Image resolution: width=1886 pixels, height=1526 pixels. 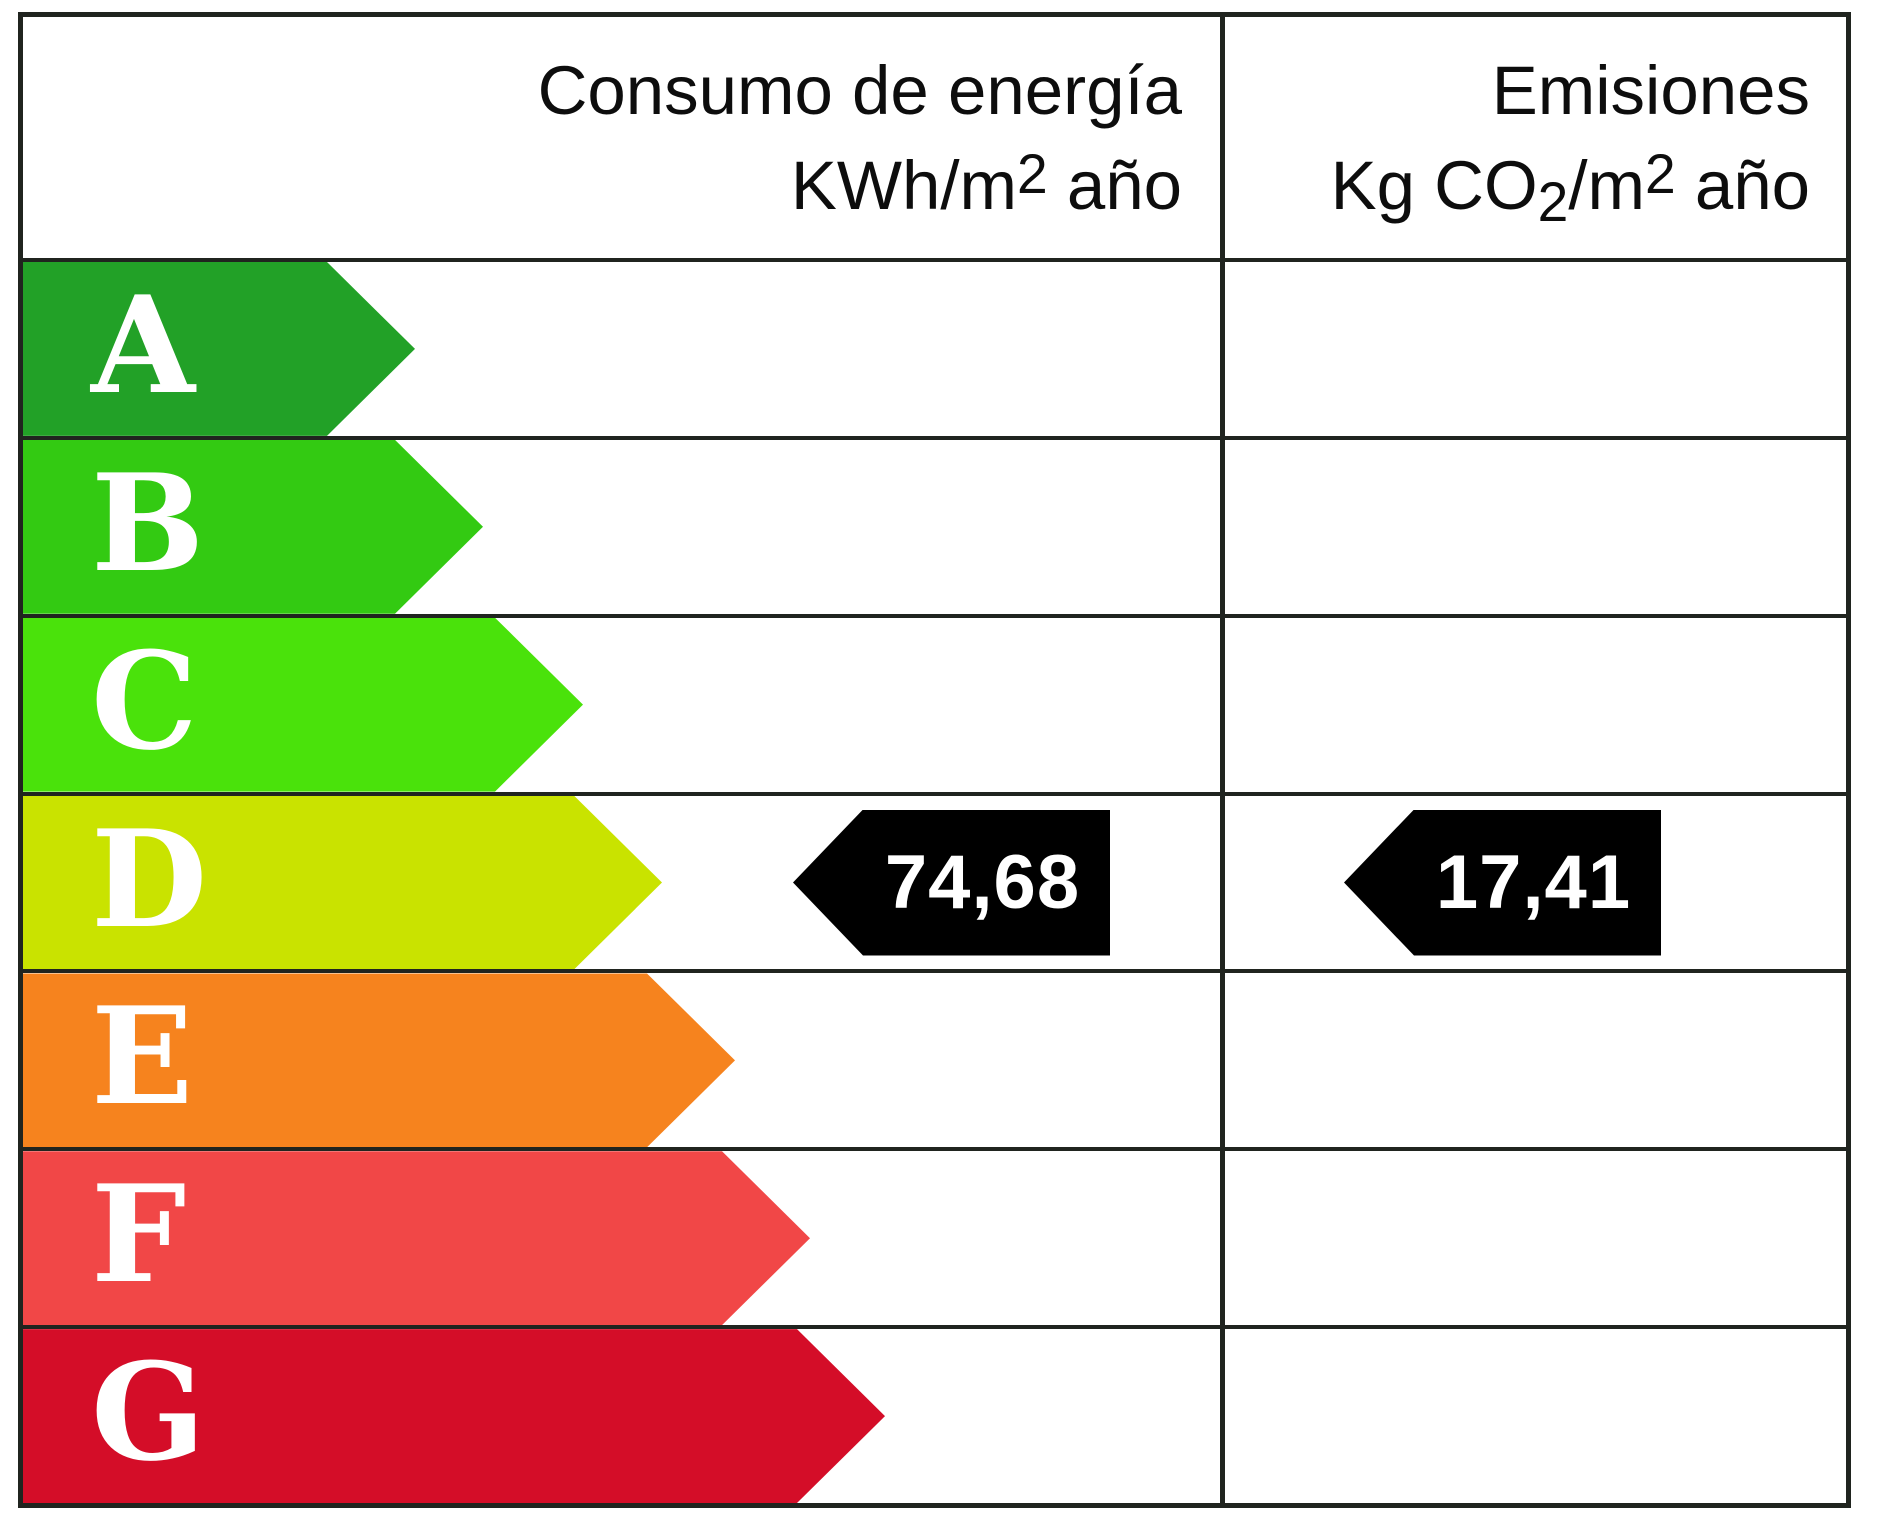 I want to click on column-divider, so click(x=1222, y=760).